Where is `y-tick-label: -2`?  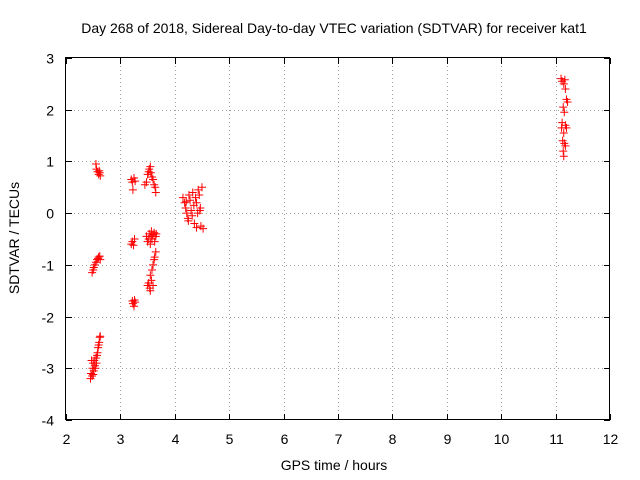 y-tick-label: -2 is located at coordinates (48, 318).